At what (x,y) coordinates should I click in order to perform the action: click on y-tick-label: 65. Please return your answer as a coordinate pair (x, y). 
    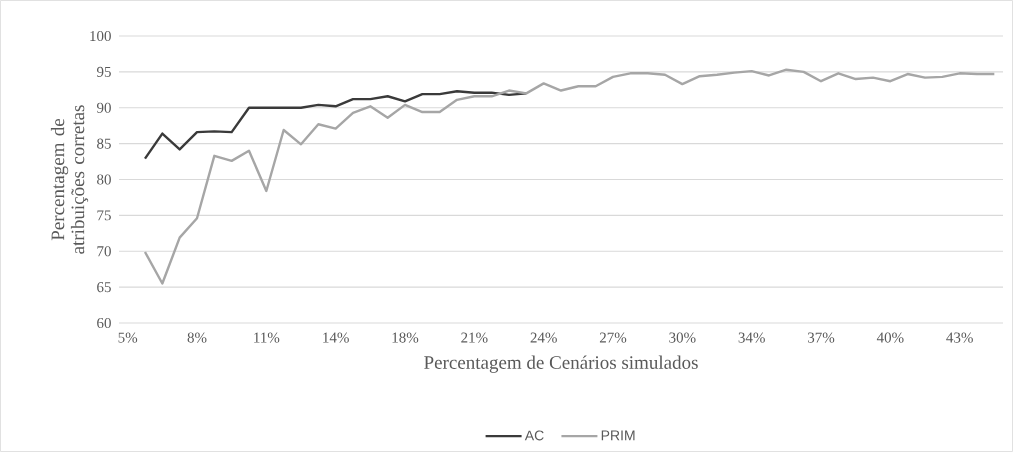
    Looking at the image, I should click on (104, 287).